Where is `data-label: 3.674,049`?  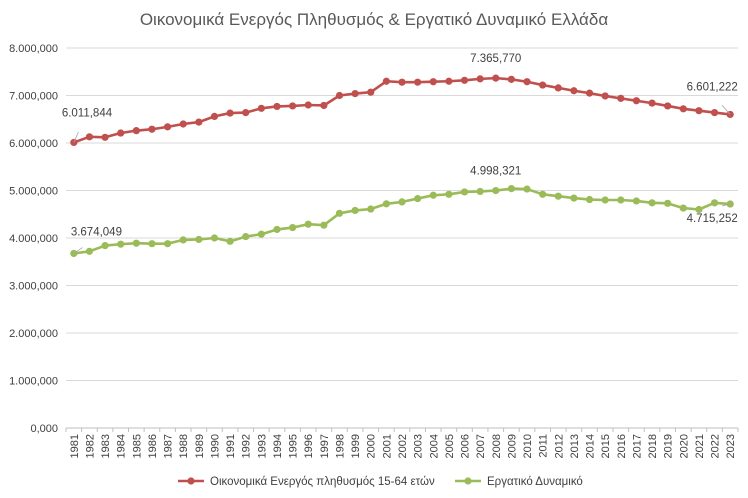
data-label: 3.674,049 is located at coordinates (96, 232).